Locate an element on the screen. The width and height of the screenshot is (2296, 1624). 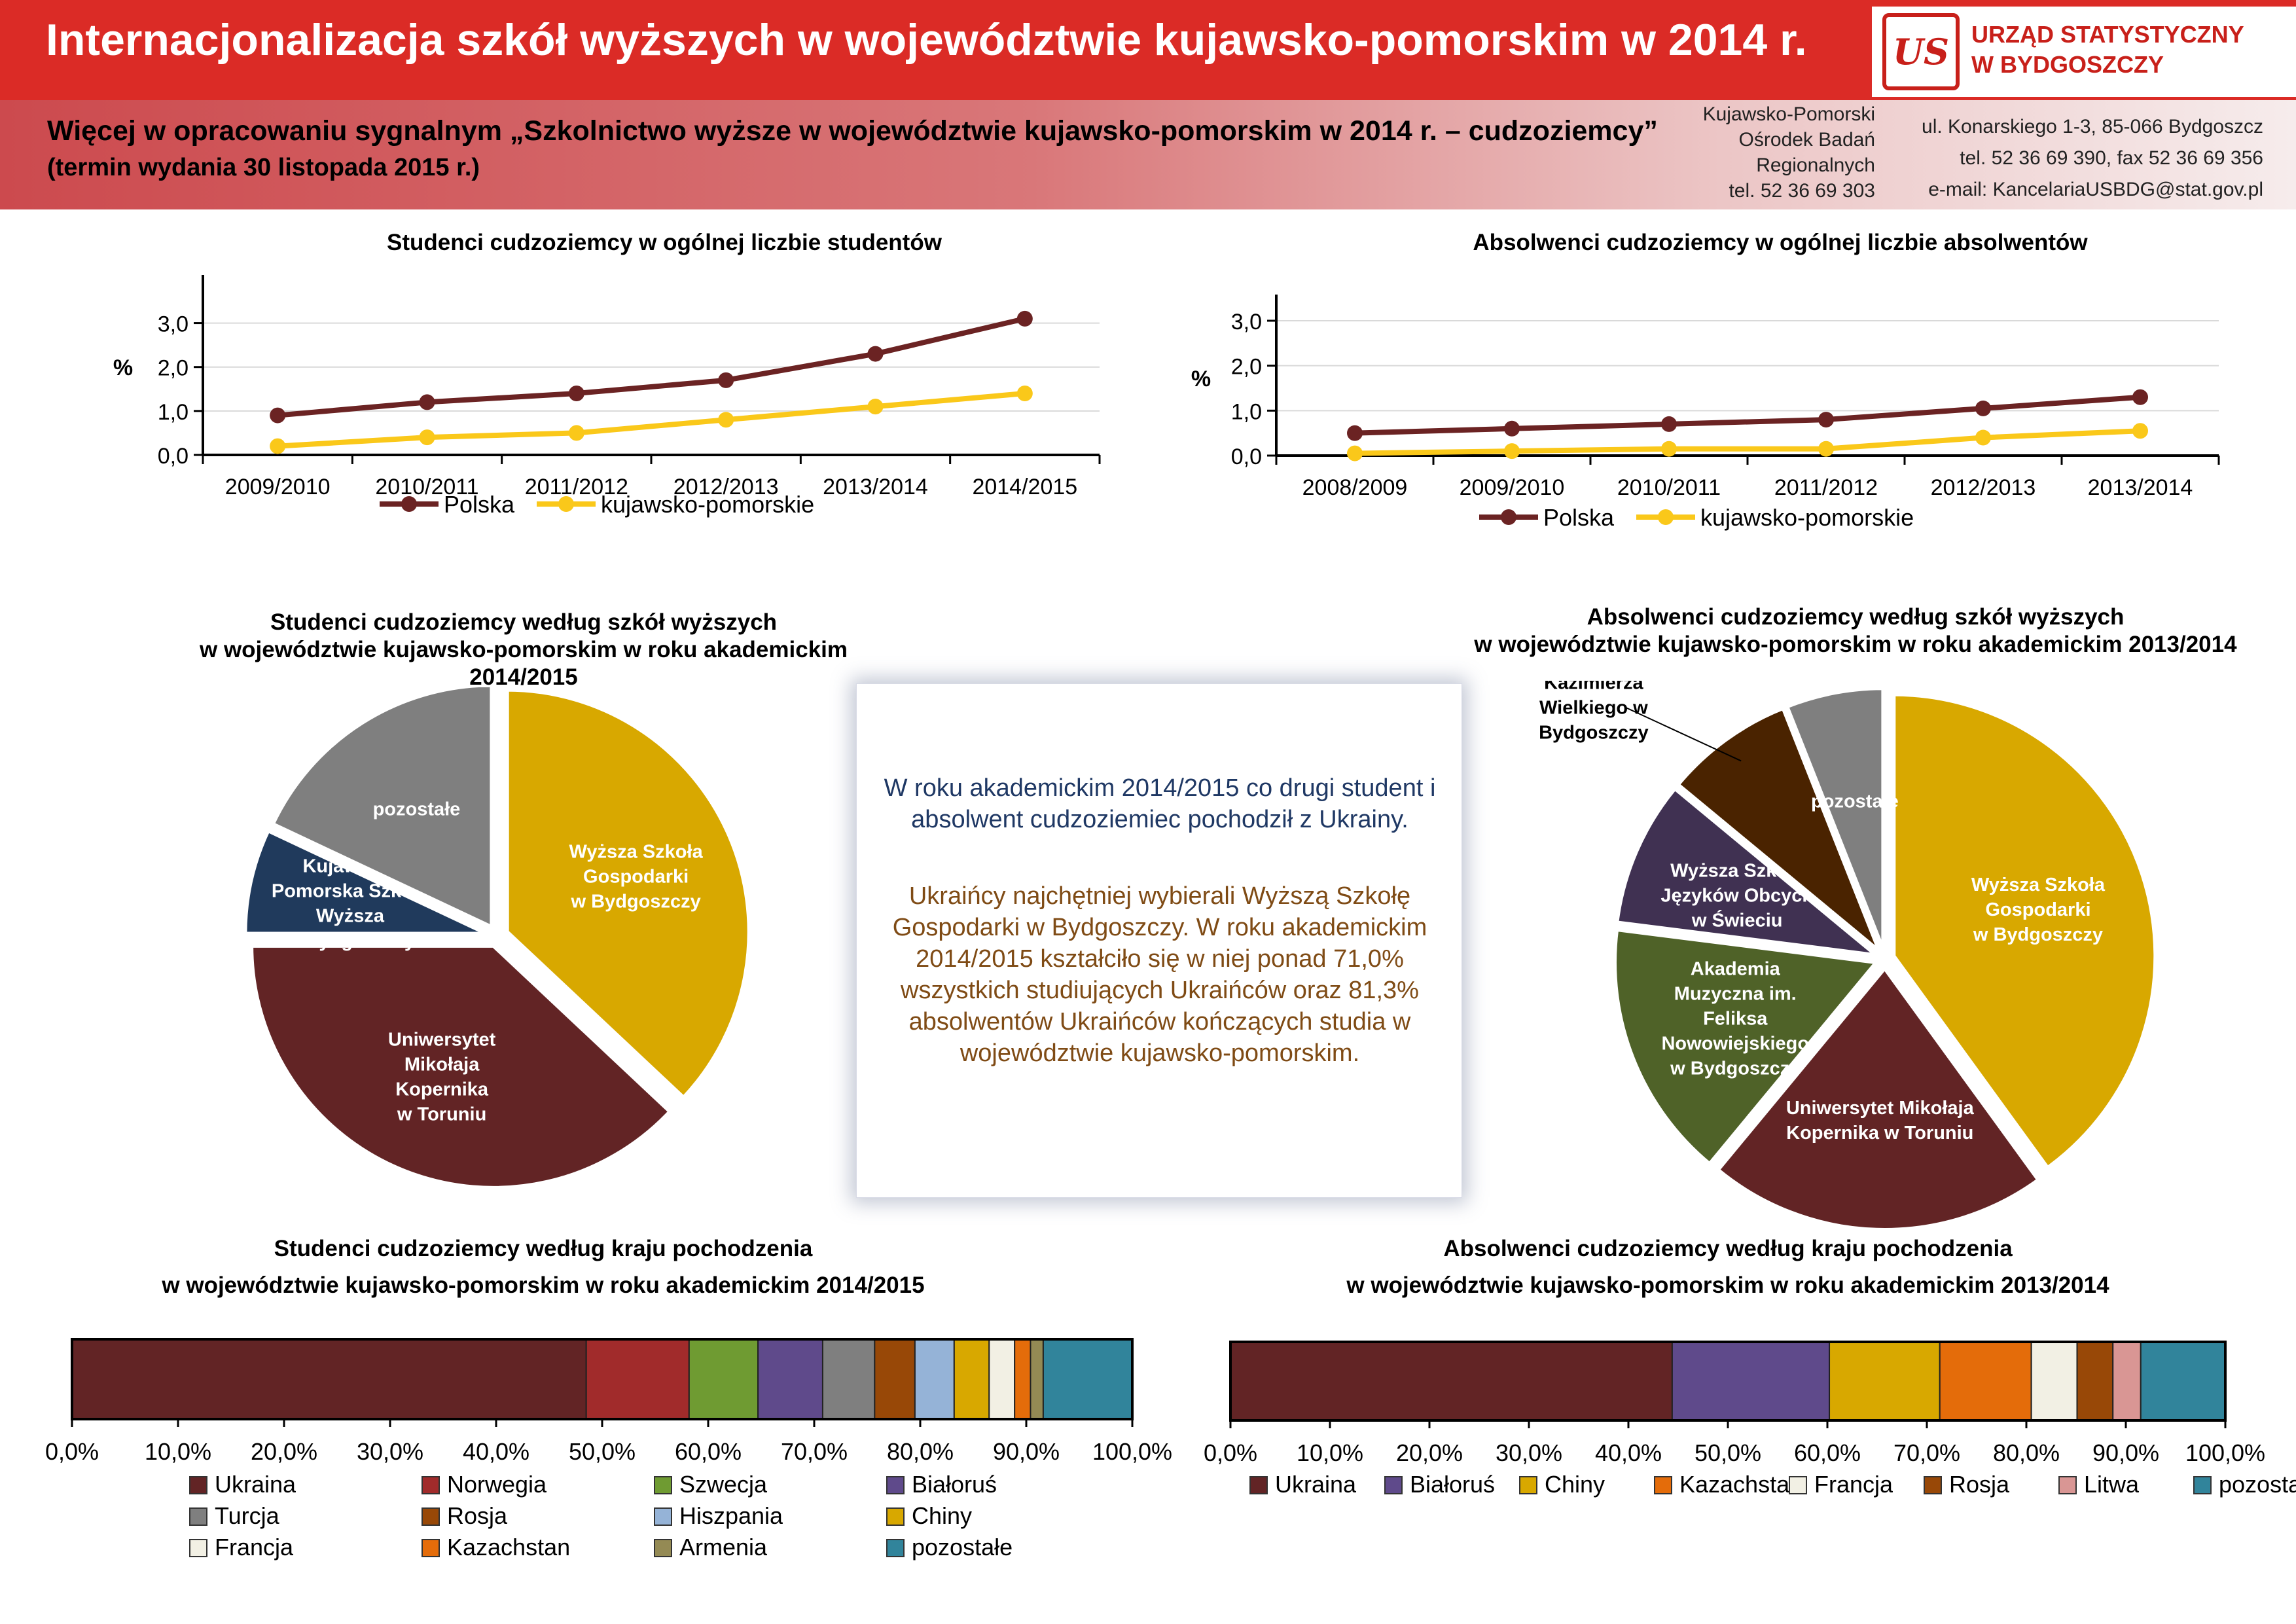
legend-label: Rosja is located at coordinates (1979, 1484).